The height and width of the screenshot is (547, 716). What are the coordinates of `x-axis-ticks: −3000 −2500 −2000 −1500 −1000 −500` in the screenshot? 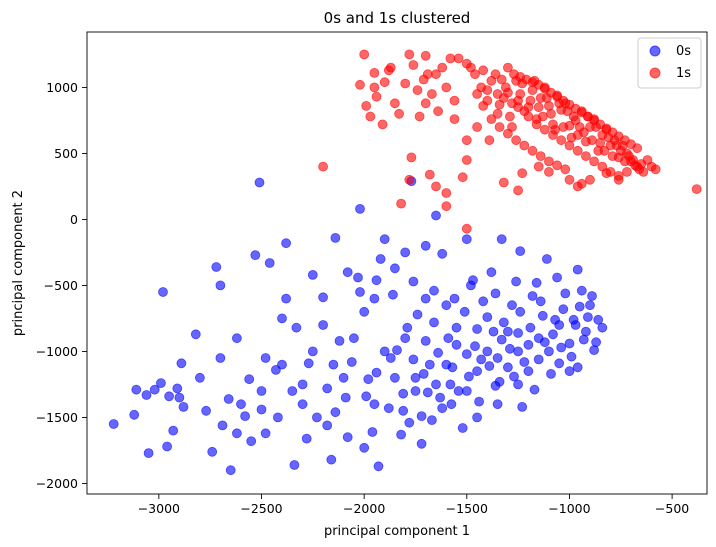 It's located at (413, 505).